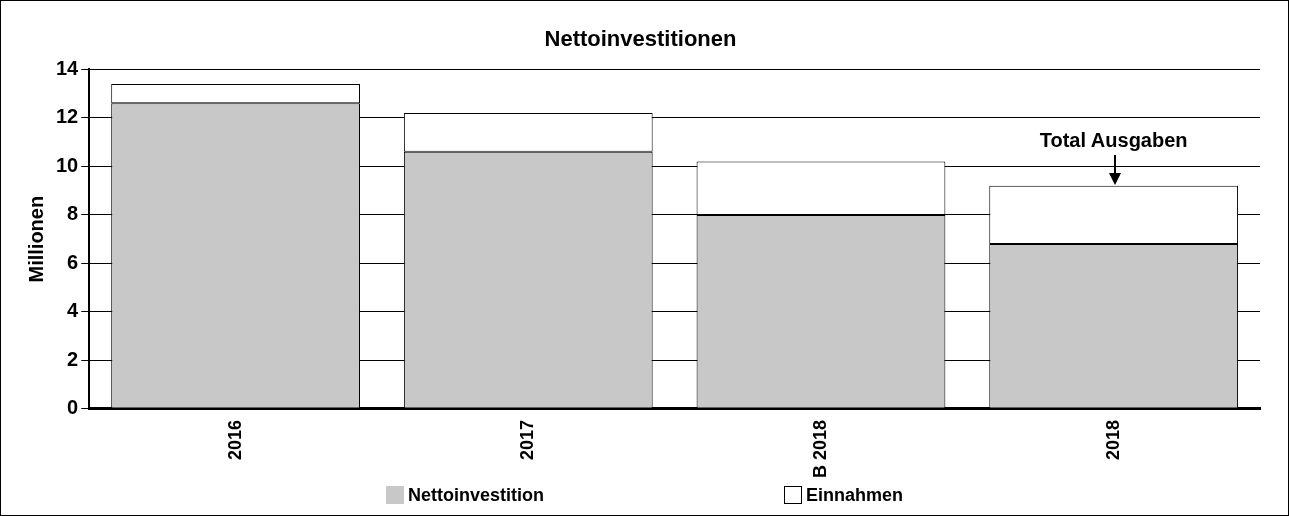  What do you see at coordinates (640, 39) in the screenshot?
I see `chart-title: Nettoinvestitionen` at bounding box center [640, 39].